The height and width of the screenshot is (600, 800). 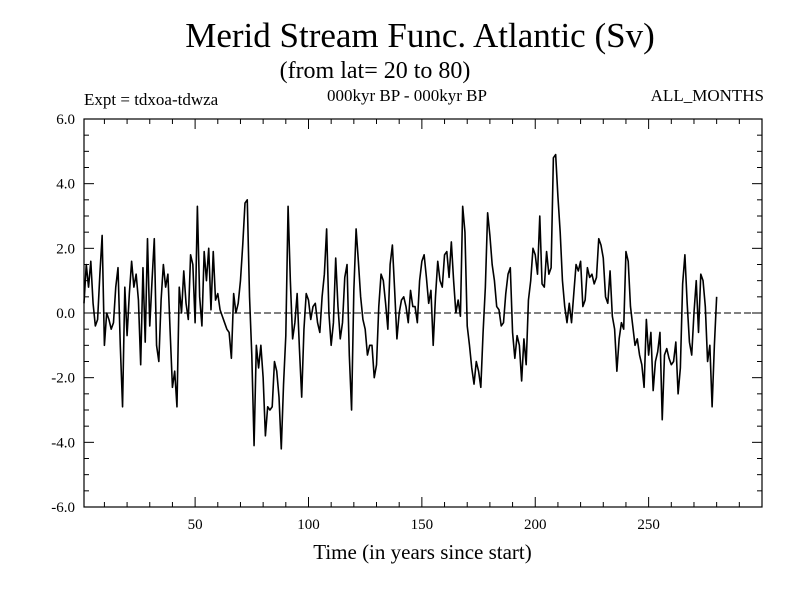 I want to click on chart-title: Merid Stream Func. Atlantic (Sv), so click(x=420, y=35).